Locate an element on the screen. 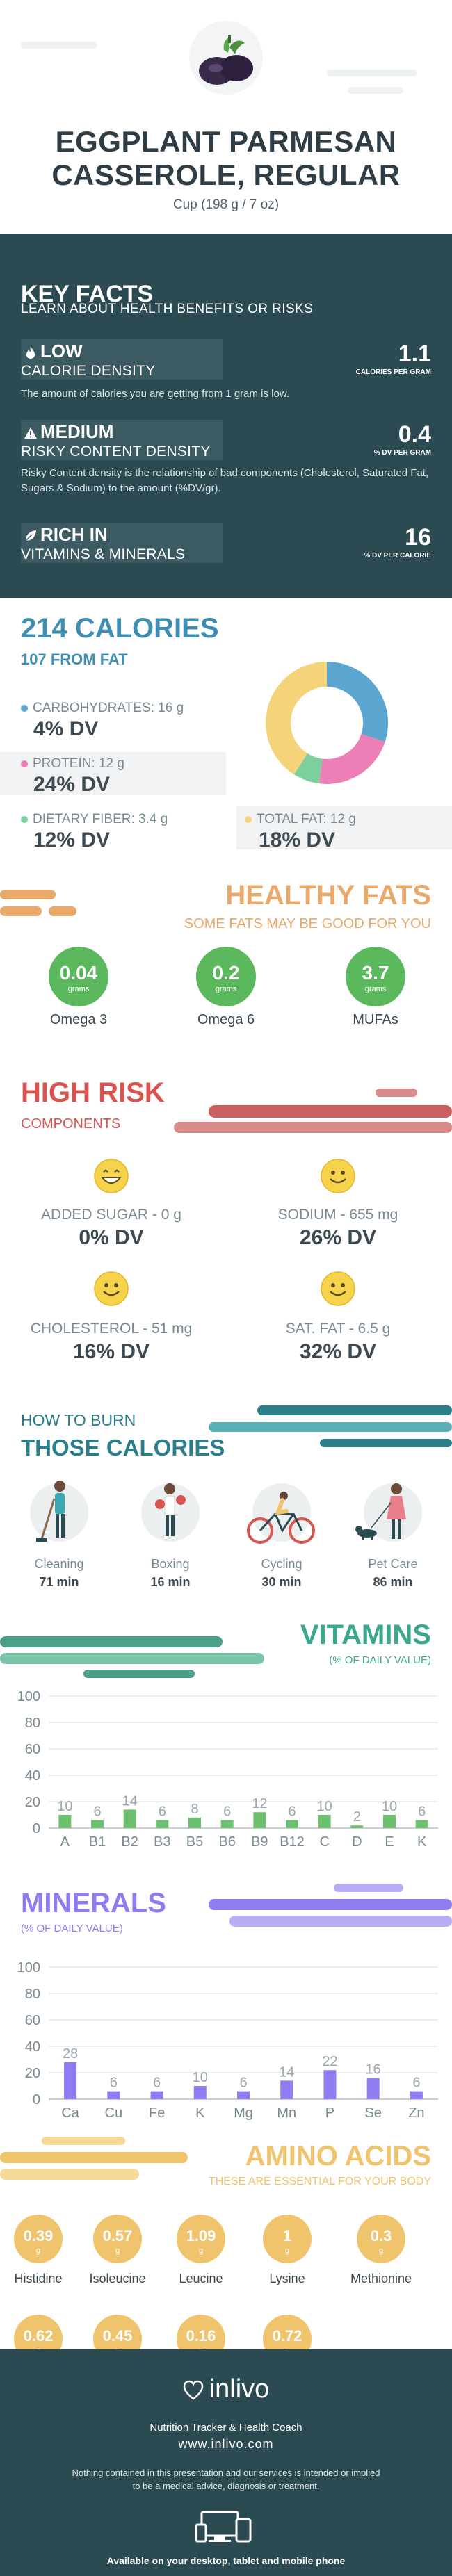 This screenshot has height=2576, width=452. fact-category: CALORIE DENSITY is located at coordinates (88, 371).